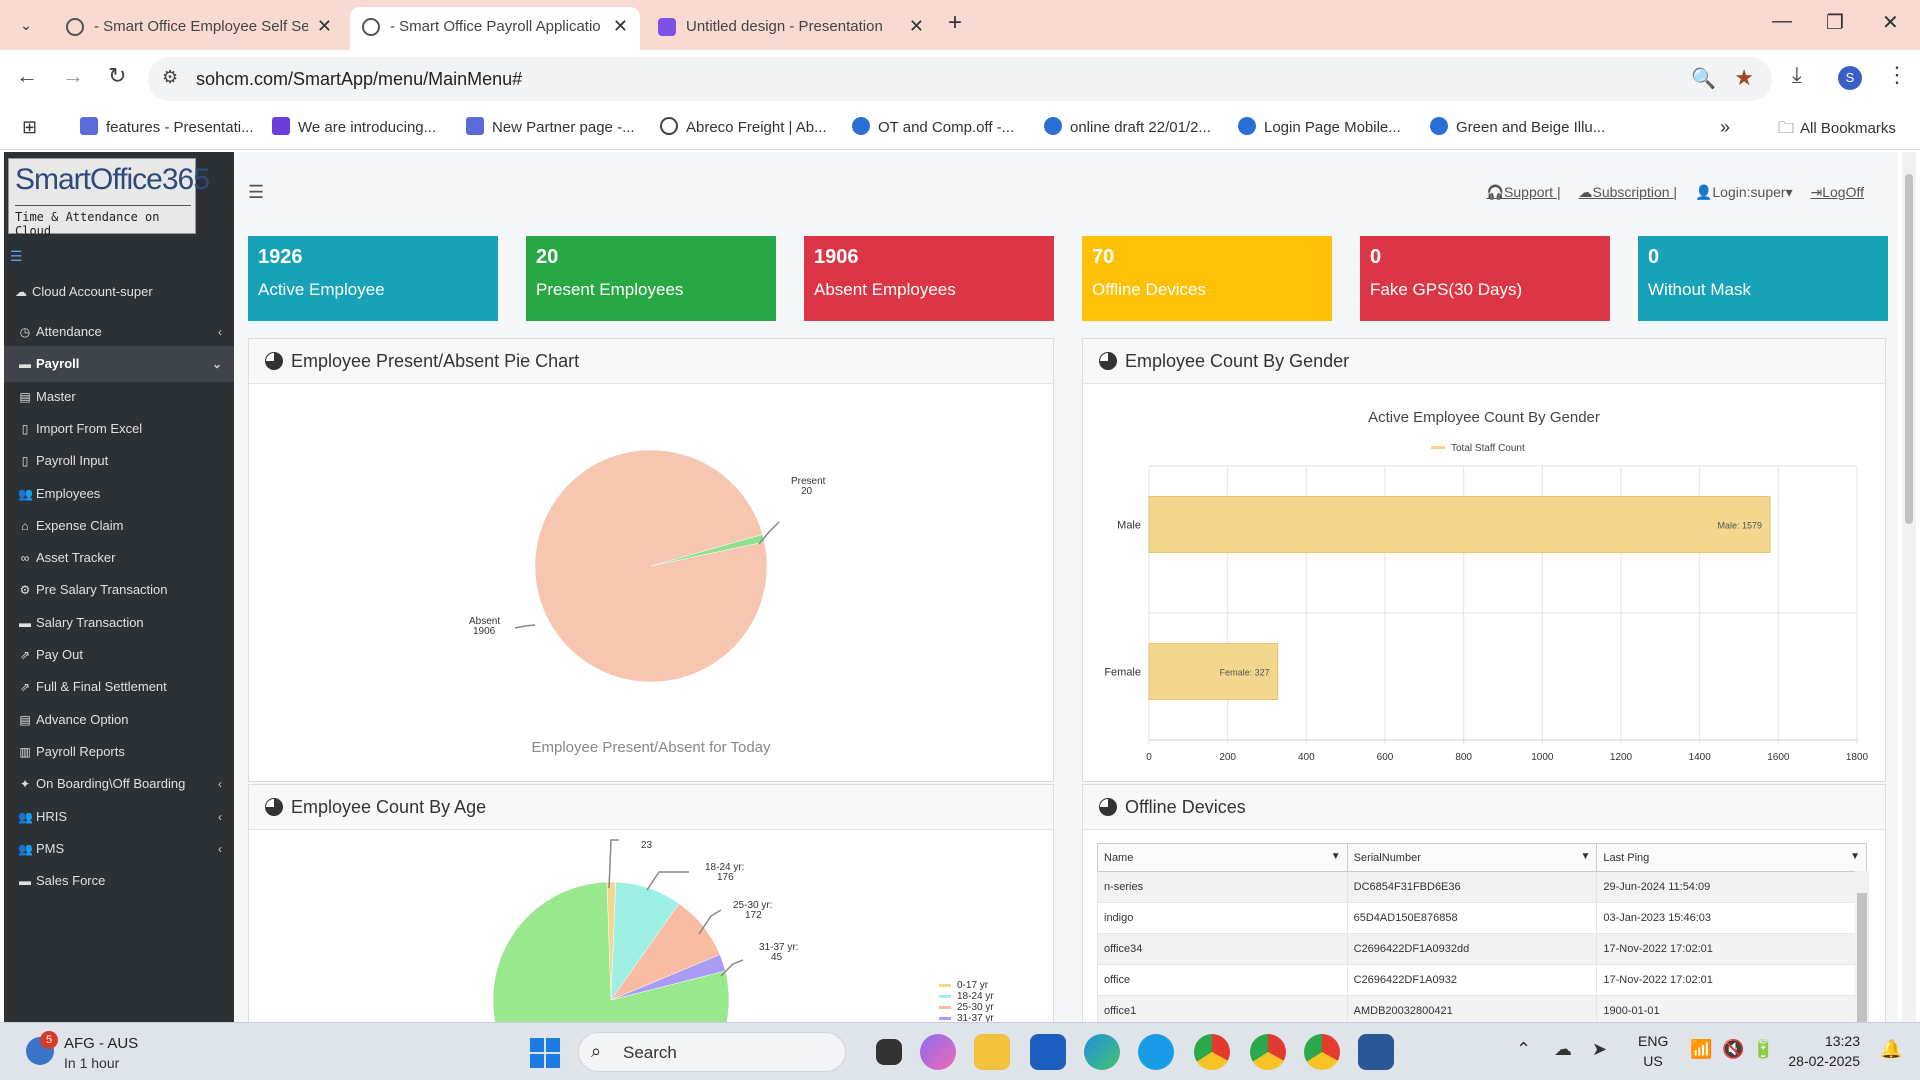 Image resolution: width=1920 pixels, height=1080 pixels. I want to click on zoom-icon: 🔍, so click(1703, 79).